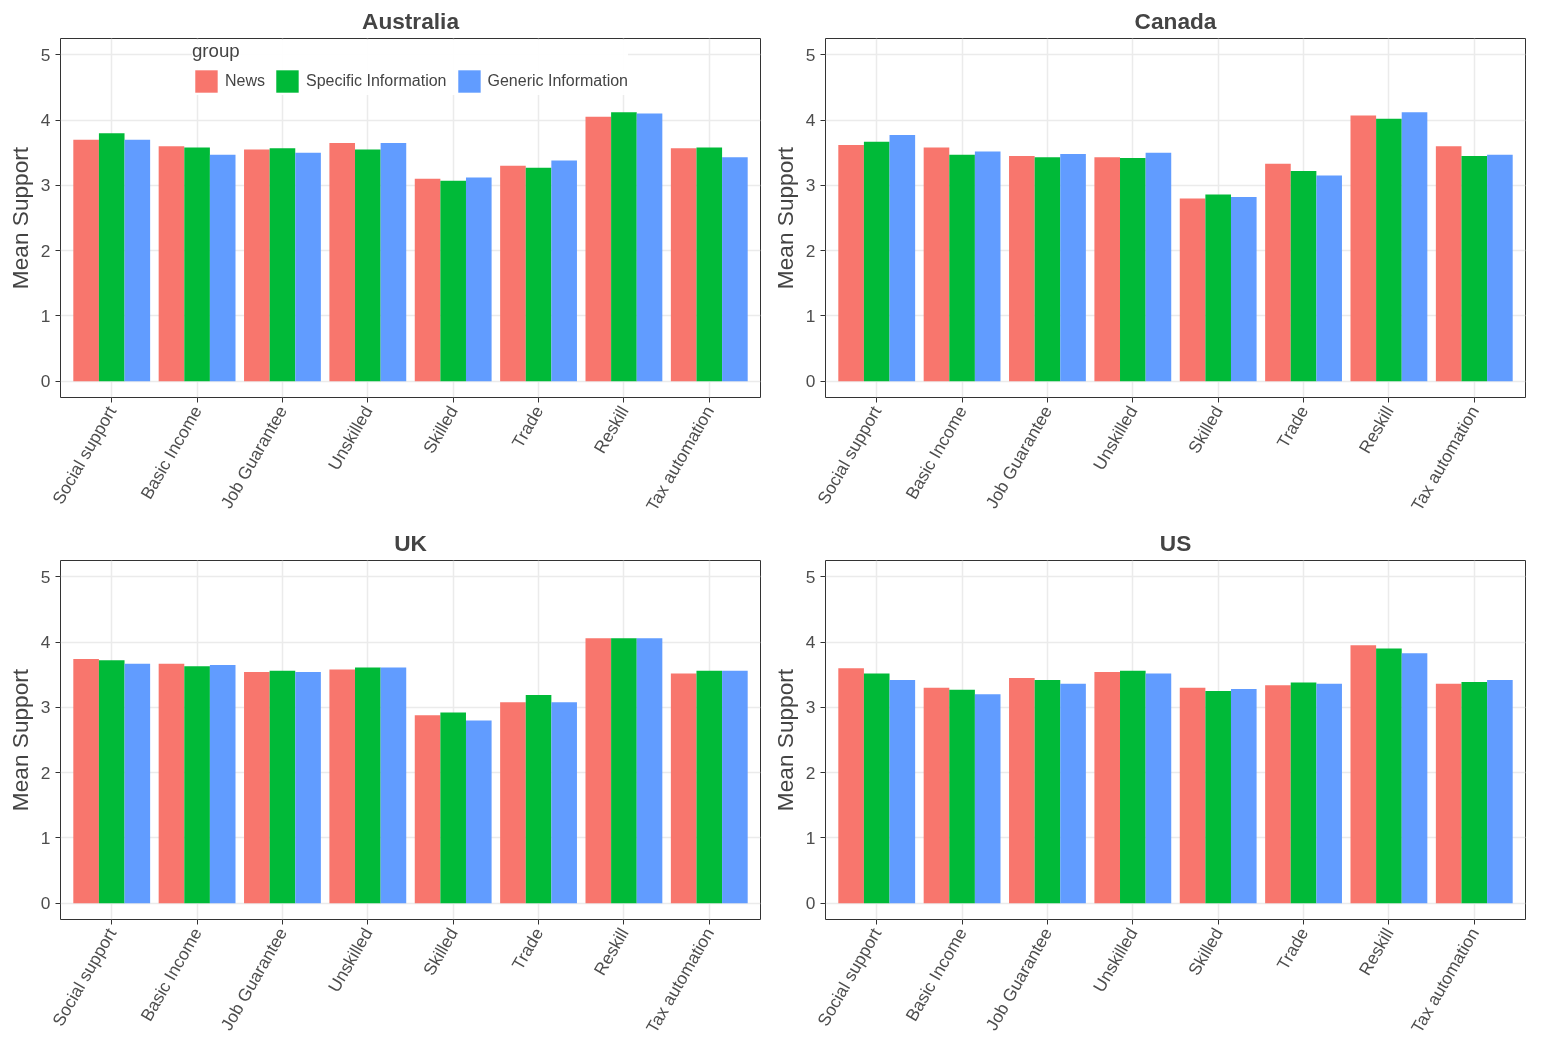  What do you see at coordinates (244, 81) in the screenshot?
I see `legend-label: News` at bounding box center [244, 81].